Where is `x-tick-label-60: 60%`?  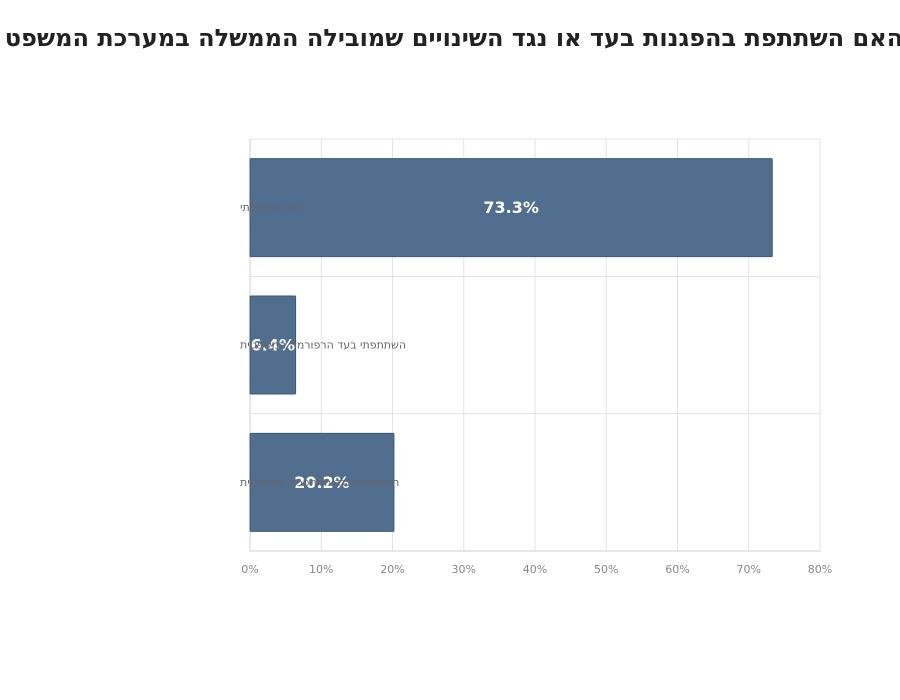
x-tick-label-60: 60% is located at coordinates (677, 569).